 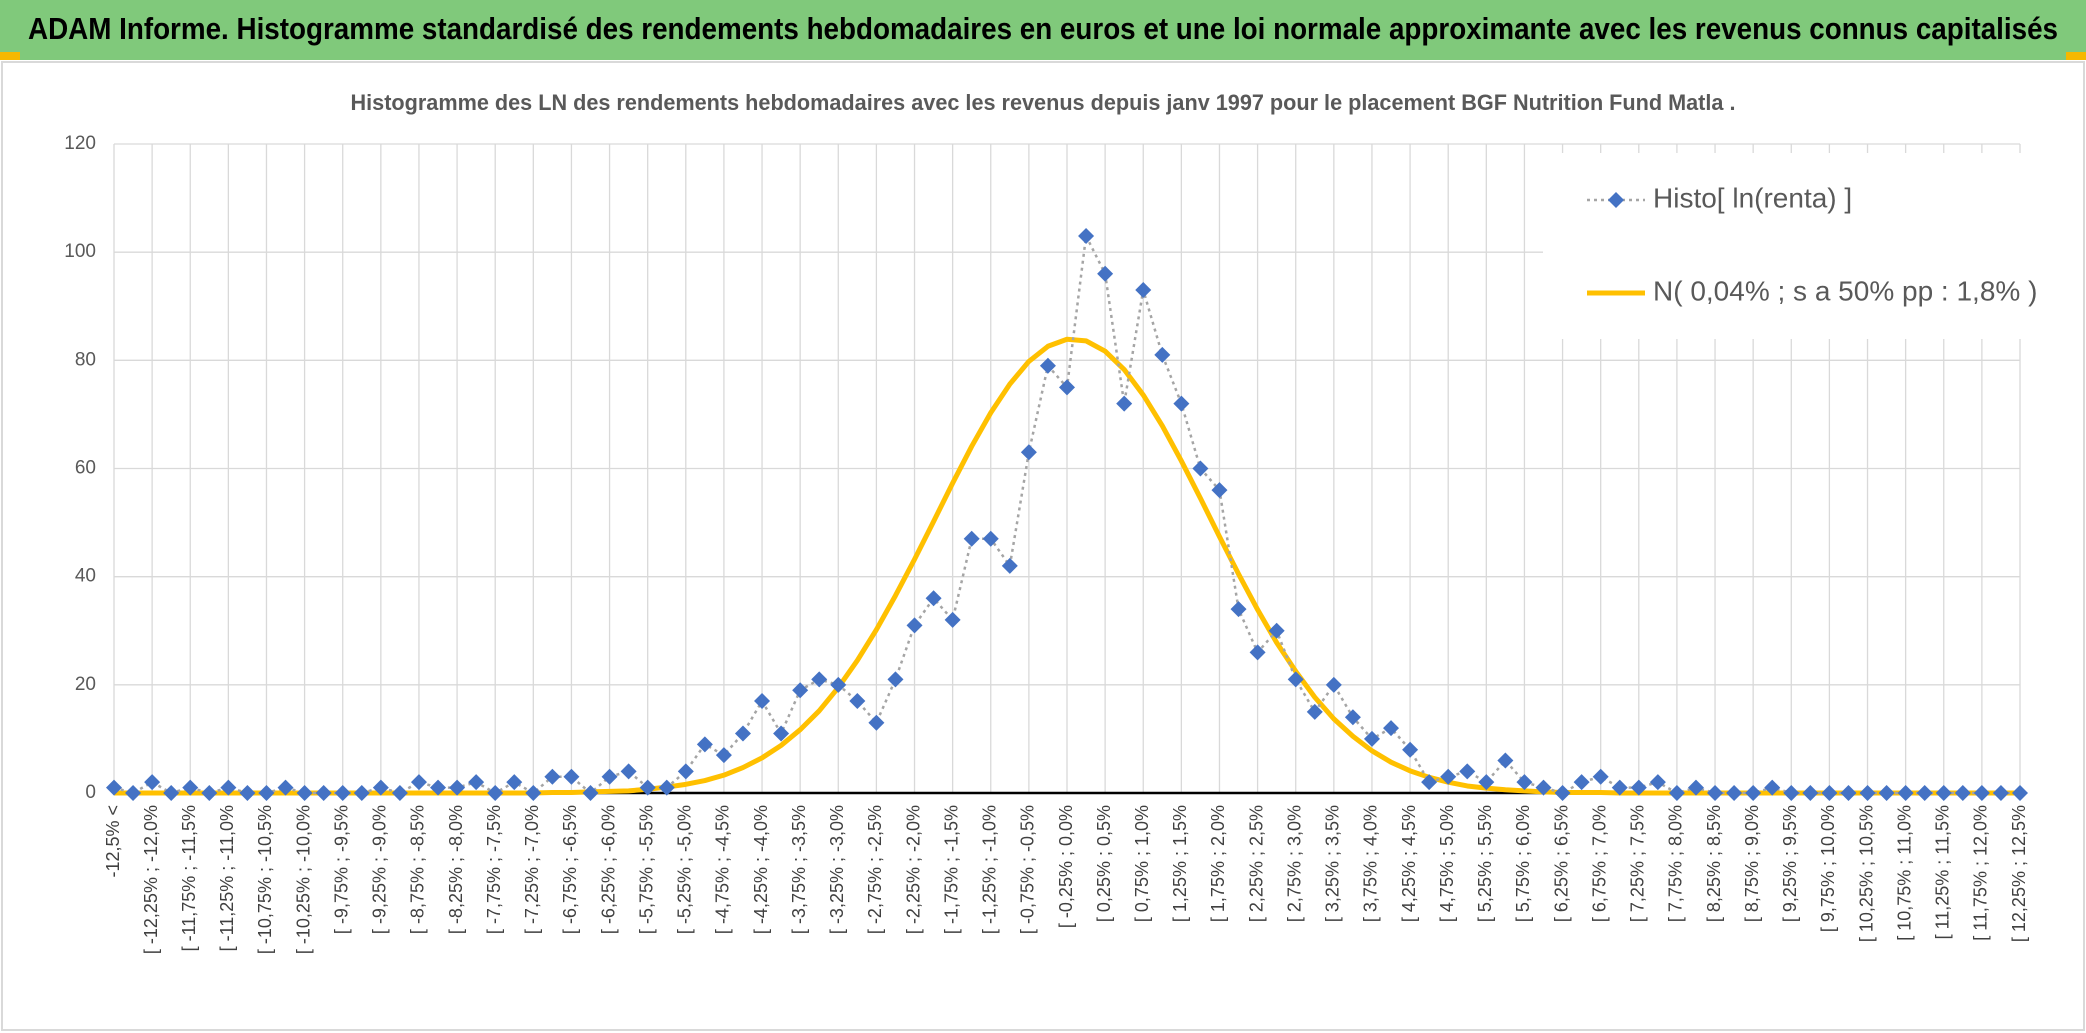 I want to click on x-tick-label: [ -7,75% ; -7,5%, so click(x=494, y=869).